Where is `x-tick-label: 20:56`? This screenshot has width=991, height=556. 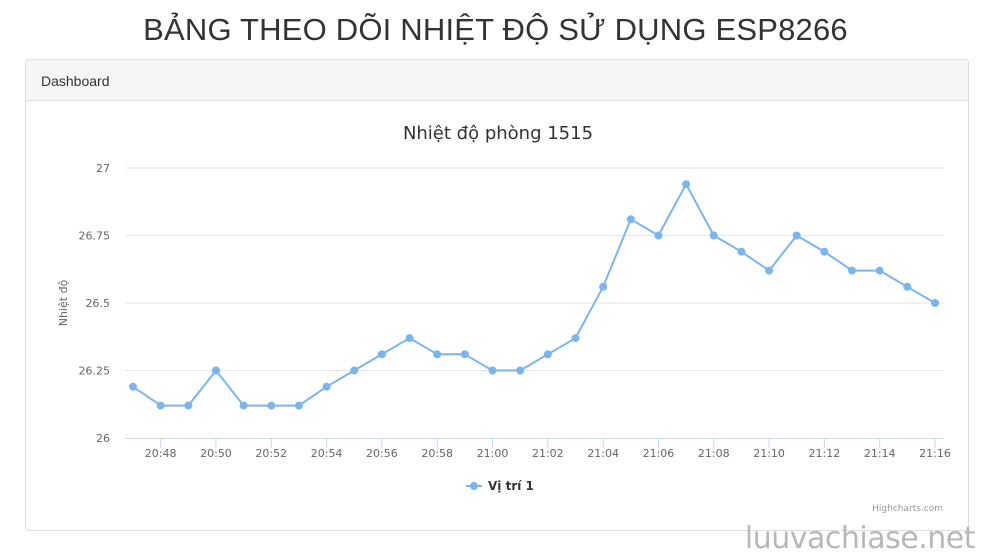 x-tick-label: 20:56 is located at coordinates (382, 453).